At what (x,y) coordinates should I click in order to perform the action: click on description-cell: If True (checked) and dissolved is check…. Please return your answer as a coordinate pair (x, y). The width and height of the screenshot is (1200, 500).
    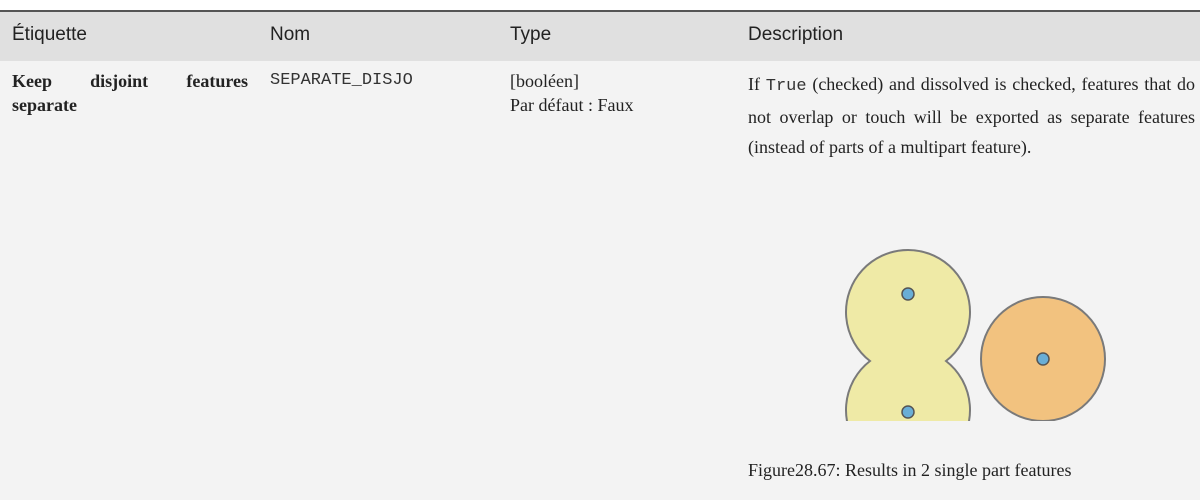
    Looking at the image, I should click on (971, 115).